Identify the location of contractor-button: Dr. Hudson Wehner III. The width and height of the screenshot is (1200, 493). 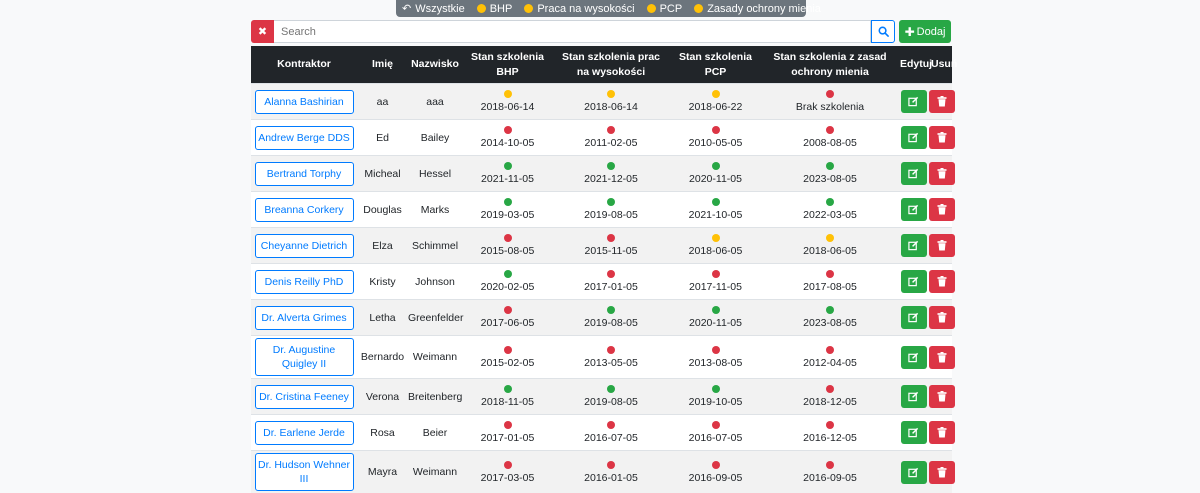
(304, 472).